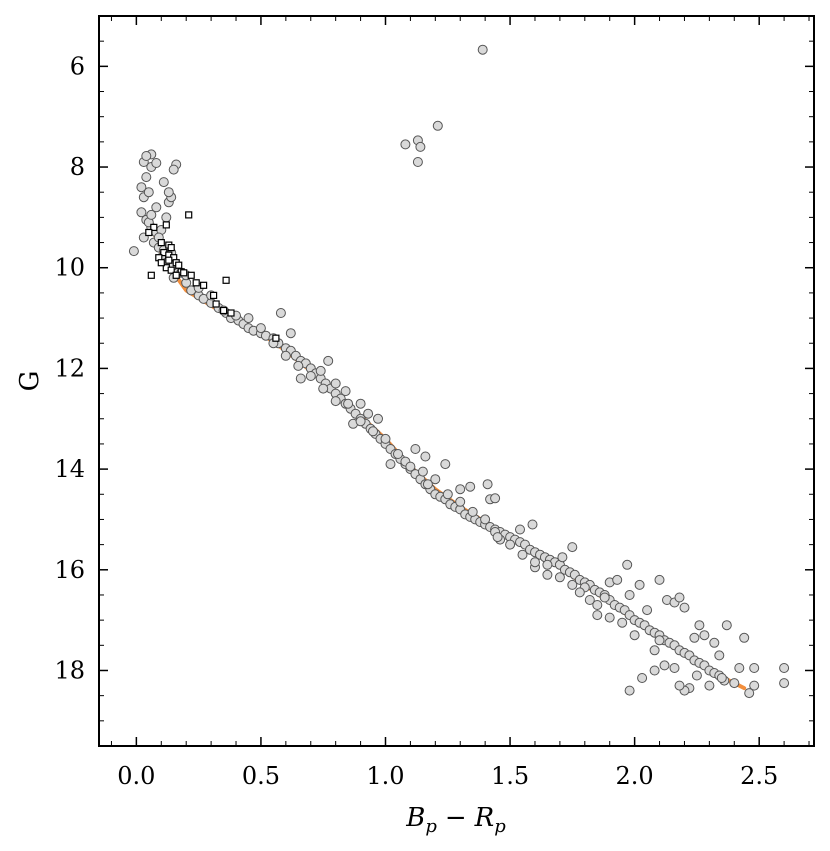  Describe the element at coordinates (500, 826) in the screenshot. I see `x-axis-title-r-sub: p` at that location.